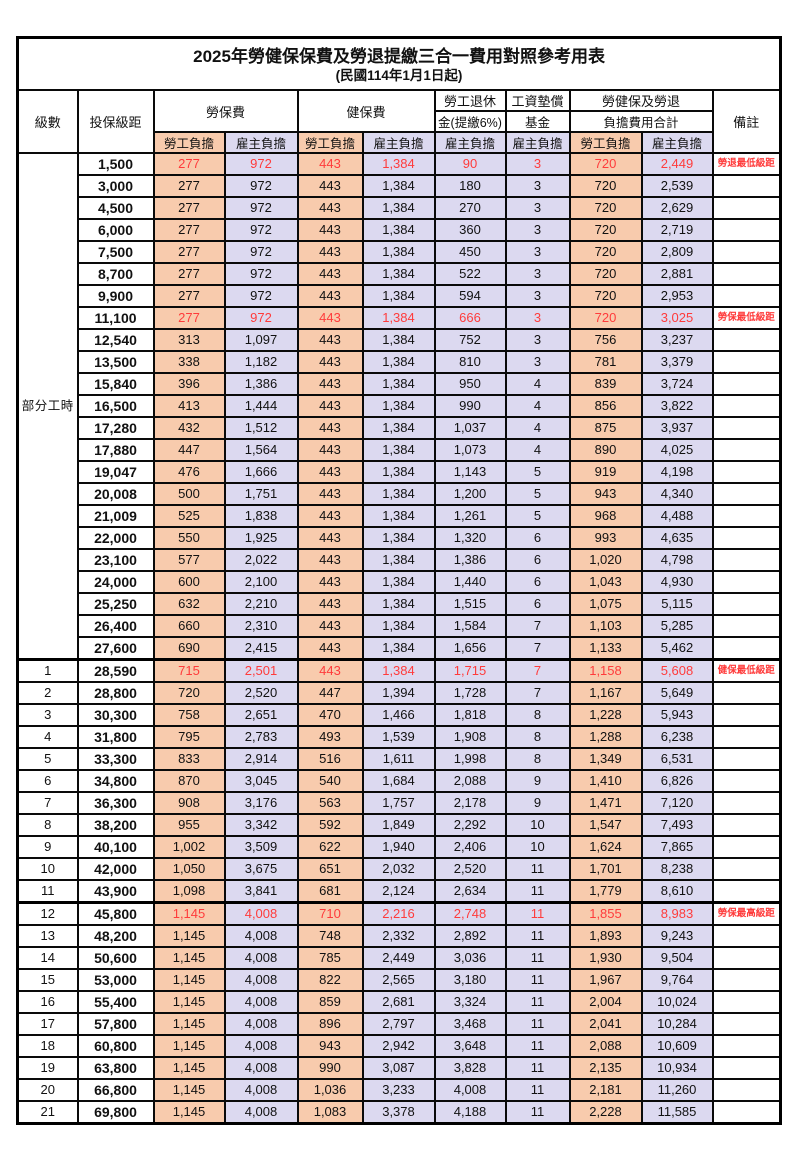 Image resolution: width=791 pixels, height=1156 pixels. I want to click on pension-employer-cell: 1,728, so click(470, 693).